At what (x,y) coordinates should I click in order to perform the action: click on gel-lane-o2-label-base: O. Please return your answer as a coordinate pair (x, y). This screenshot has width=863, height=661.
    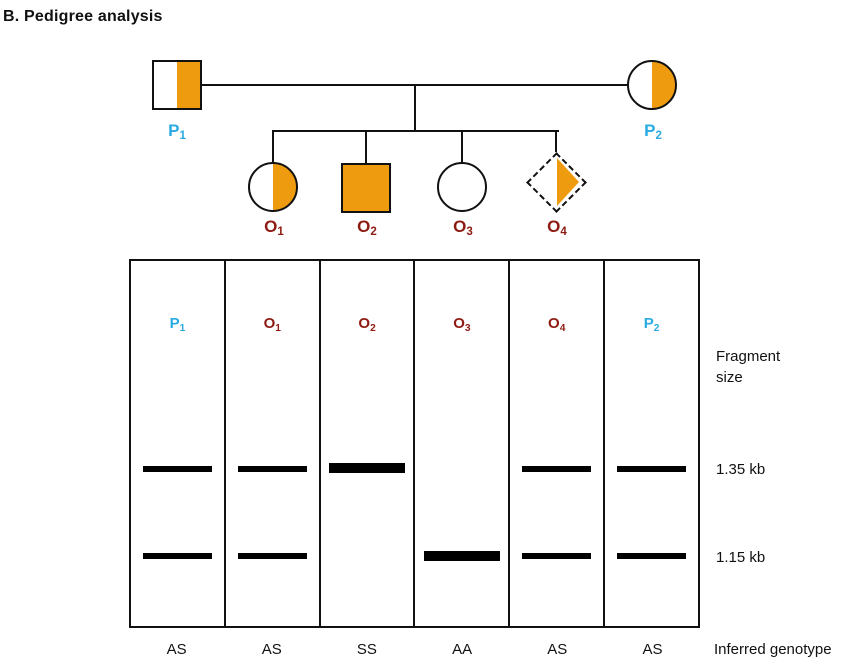
    Looking at the image, I should click on (364, 323).